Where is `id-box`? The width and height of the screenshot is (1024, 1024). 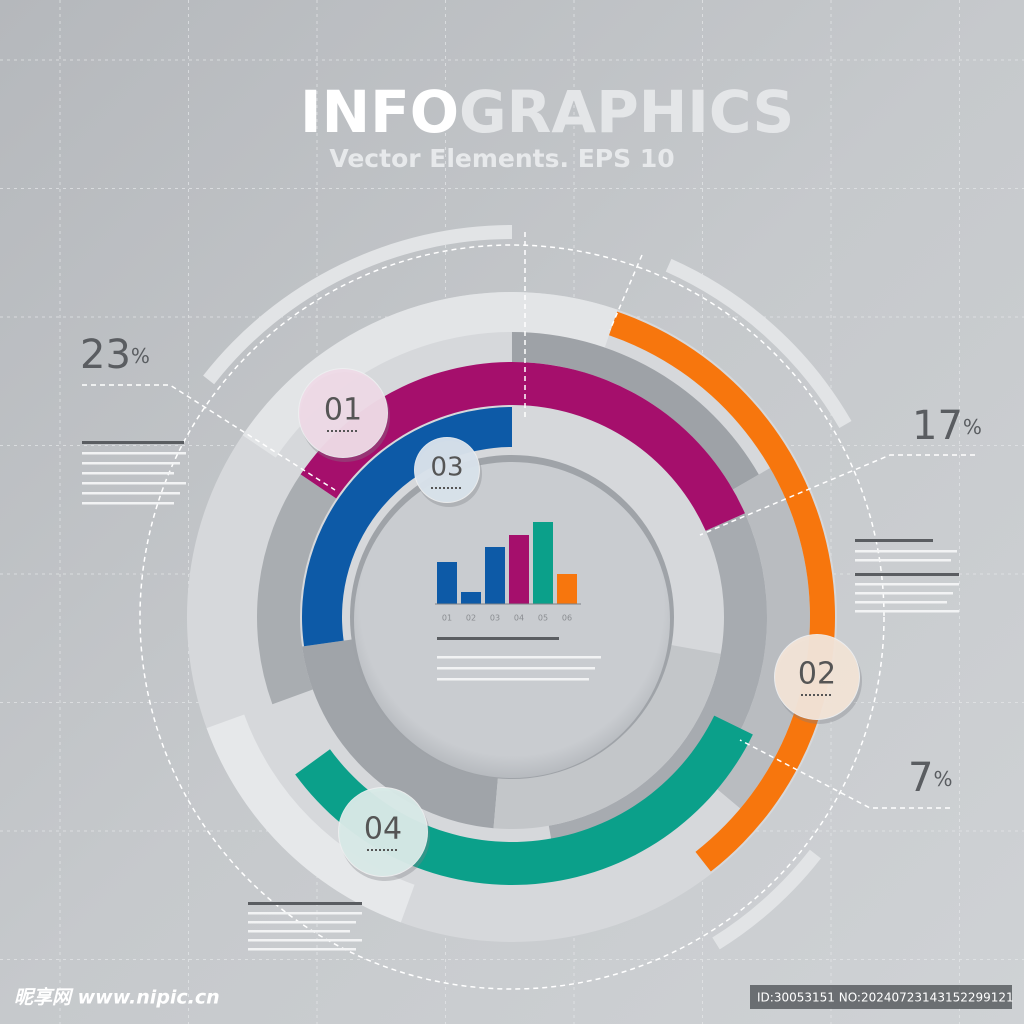
id-box is located at coordinates (881, 997).